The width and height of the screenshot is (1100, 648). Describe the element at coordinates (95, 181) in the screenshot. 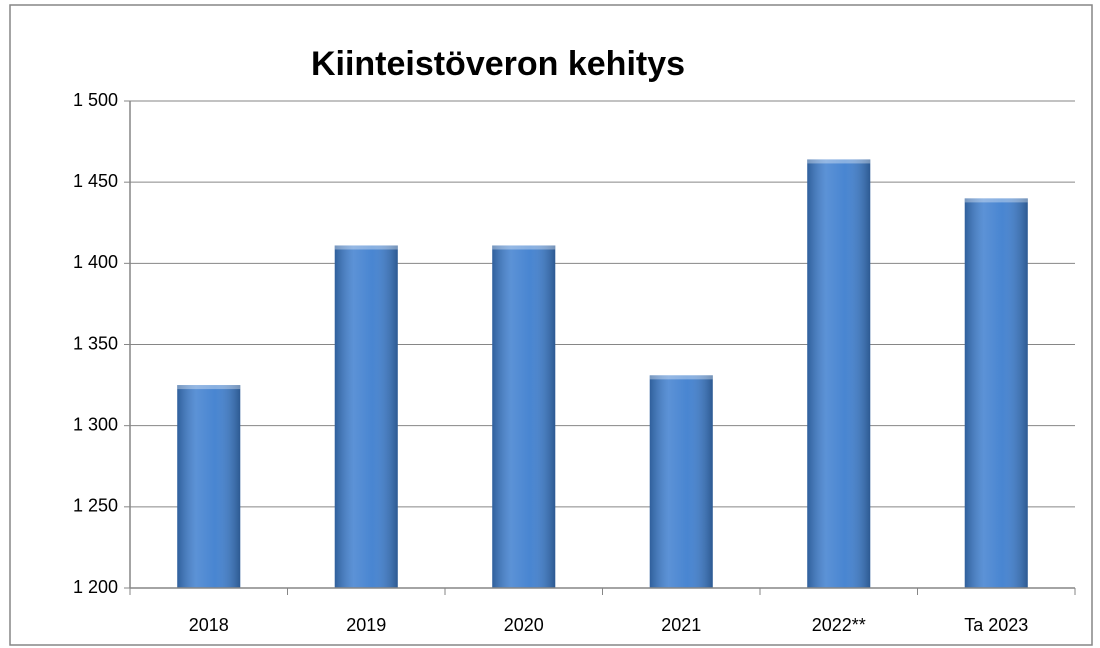

I see `y-tick-label: 1 450` at that location.